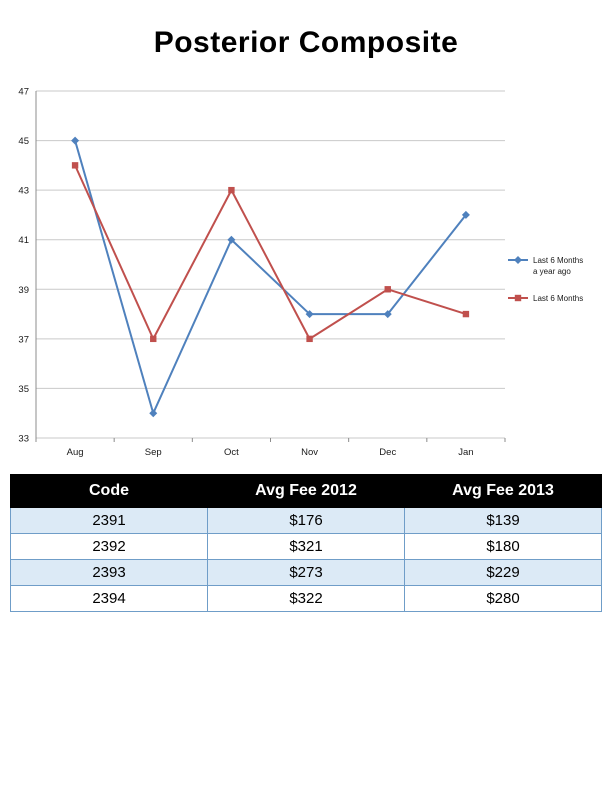 The width and height of the screenshot is (612, 792). Describe the element at coordinates (23, 141) in the screenshot. I see `y-axis-tick-label: 45` at that location.